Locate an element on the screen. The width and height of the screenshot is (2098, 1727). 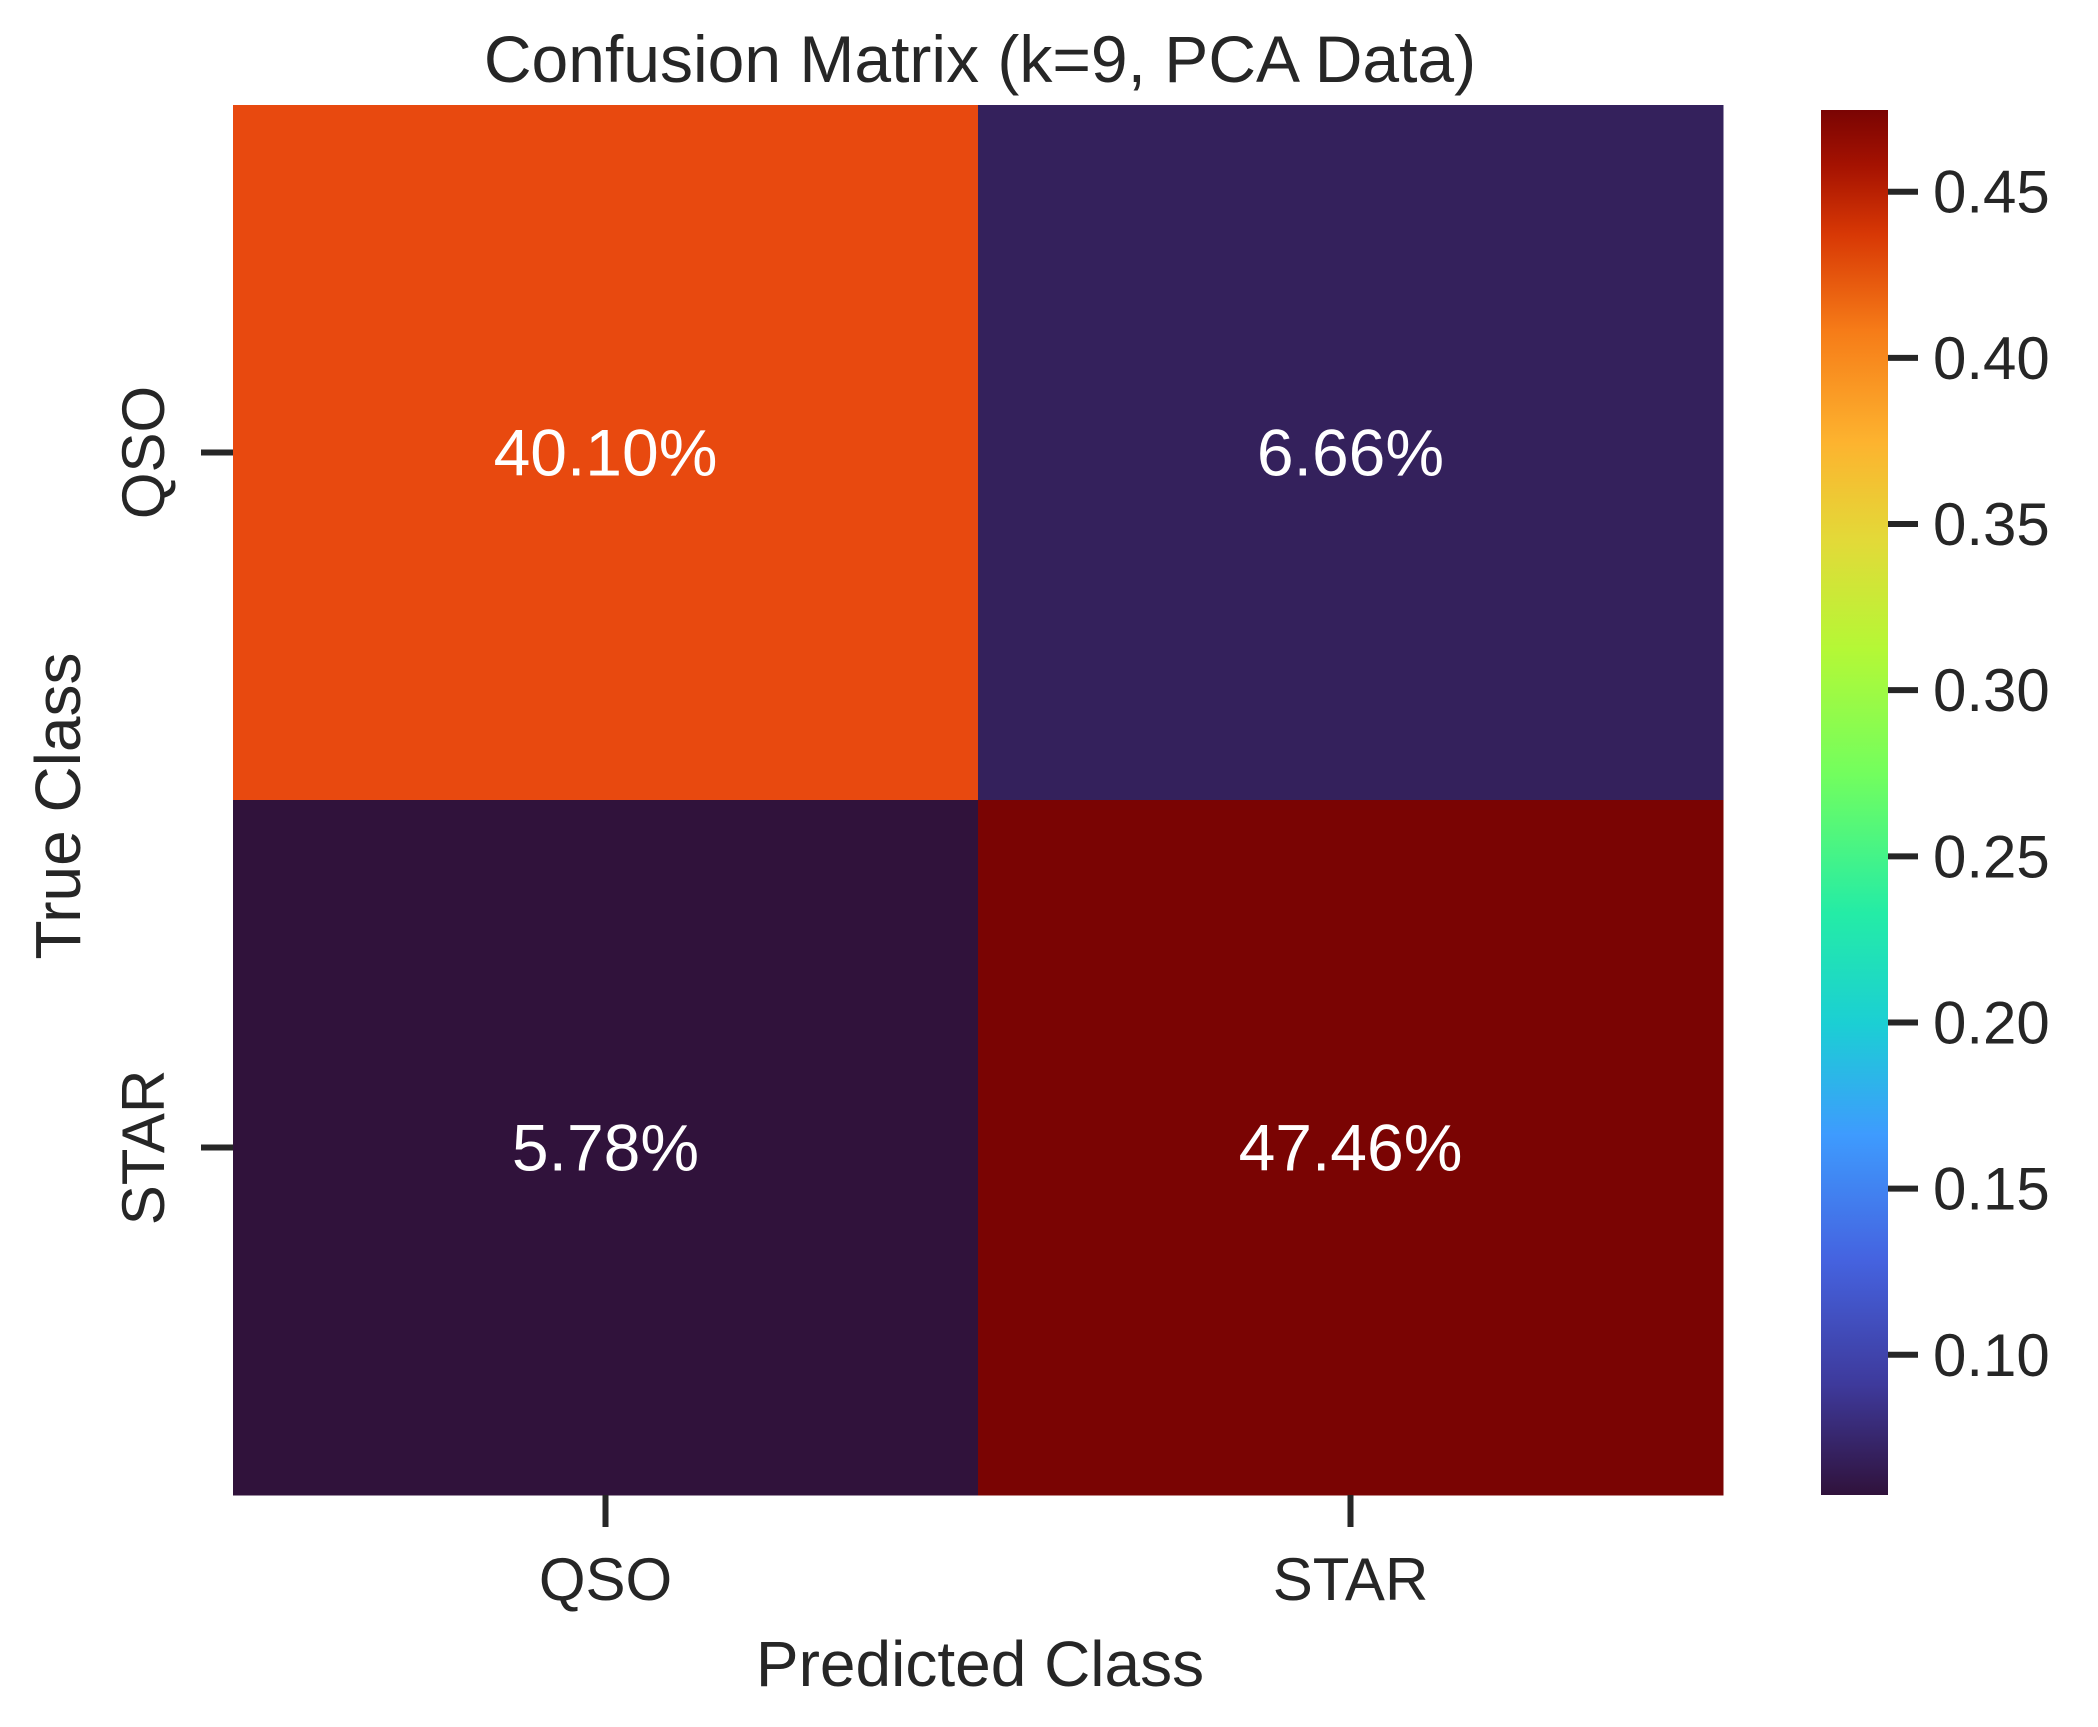
colorbar-ticks: 0.10 0.15 0.20 0.25 0.30 0.35 0.40 0.45 is located at coordinates (1969, 774).